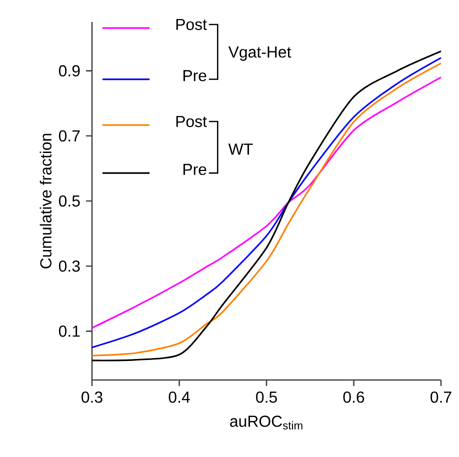  What do you see at coordinates (69, 136) in the screenshot?
I see `y-tick-label: 0.7` at bounding box center [69, 136].